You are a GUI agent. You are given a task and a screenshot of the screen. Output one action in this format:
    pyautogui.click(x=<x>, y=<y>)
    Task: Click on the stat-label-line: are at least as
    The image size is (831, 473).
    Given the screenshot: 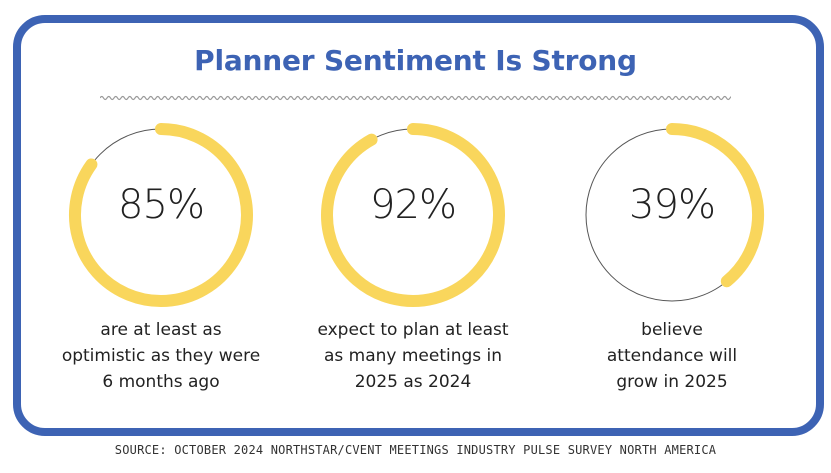 What is the action you would take?
    pyautogui.click(x=161, y=330)
    